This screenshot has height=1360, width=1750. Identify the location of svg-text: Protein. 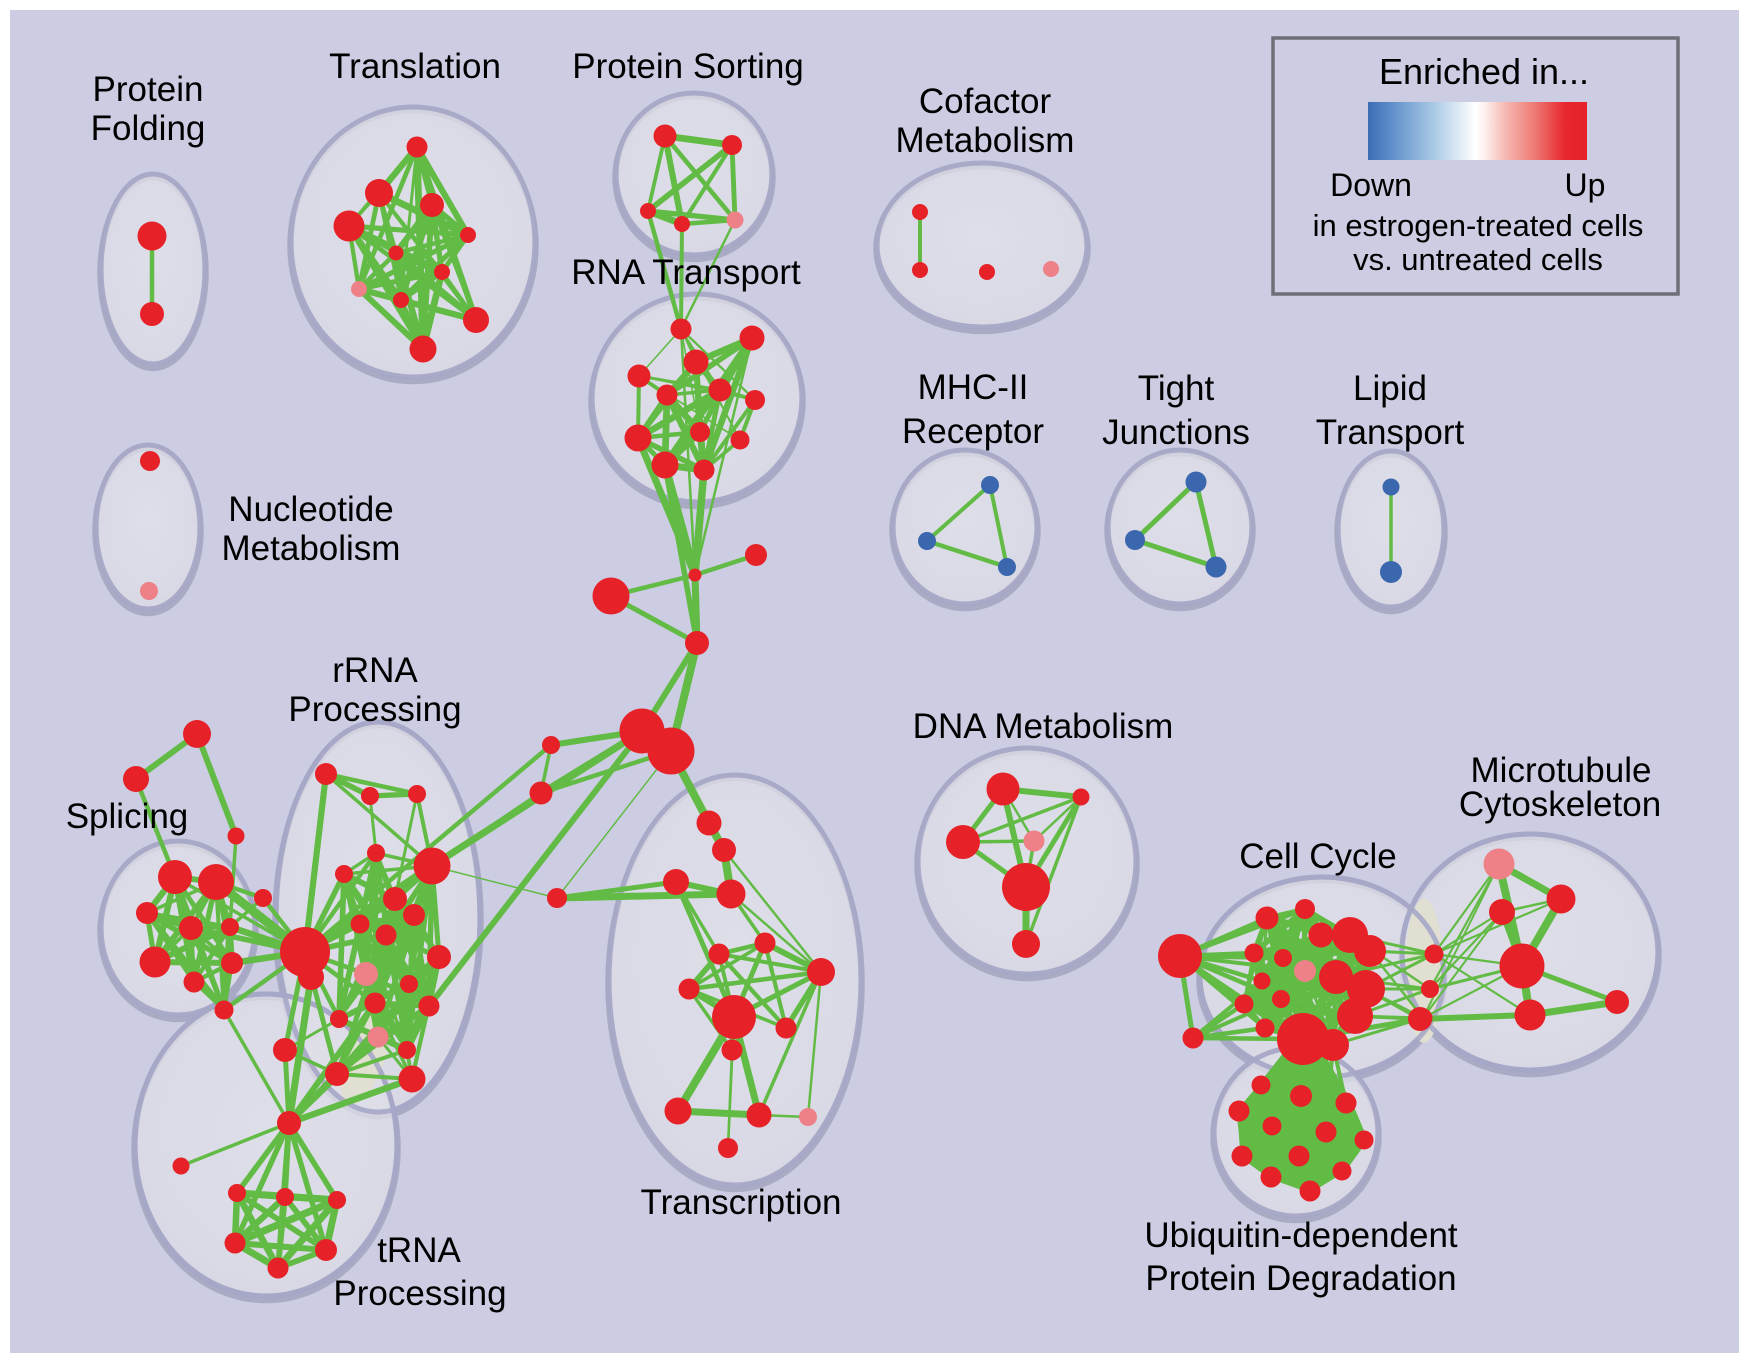
(148, 89).